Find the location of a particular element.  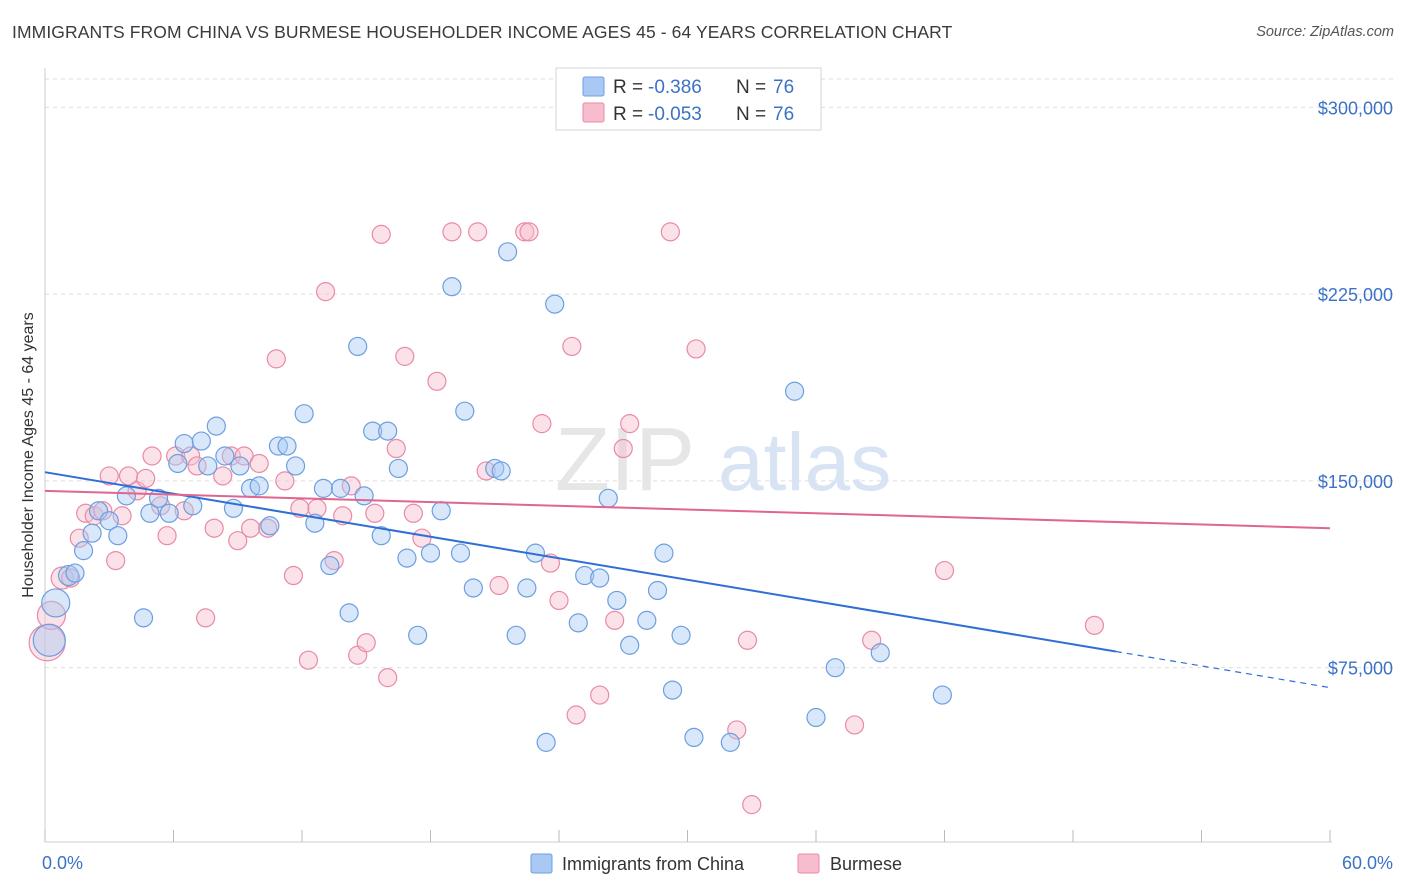

y-tick-label: $300,000 is located at coordinates (1355, 108).